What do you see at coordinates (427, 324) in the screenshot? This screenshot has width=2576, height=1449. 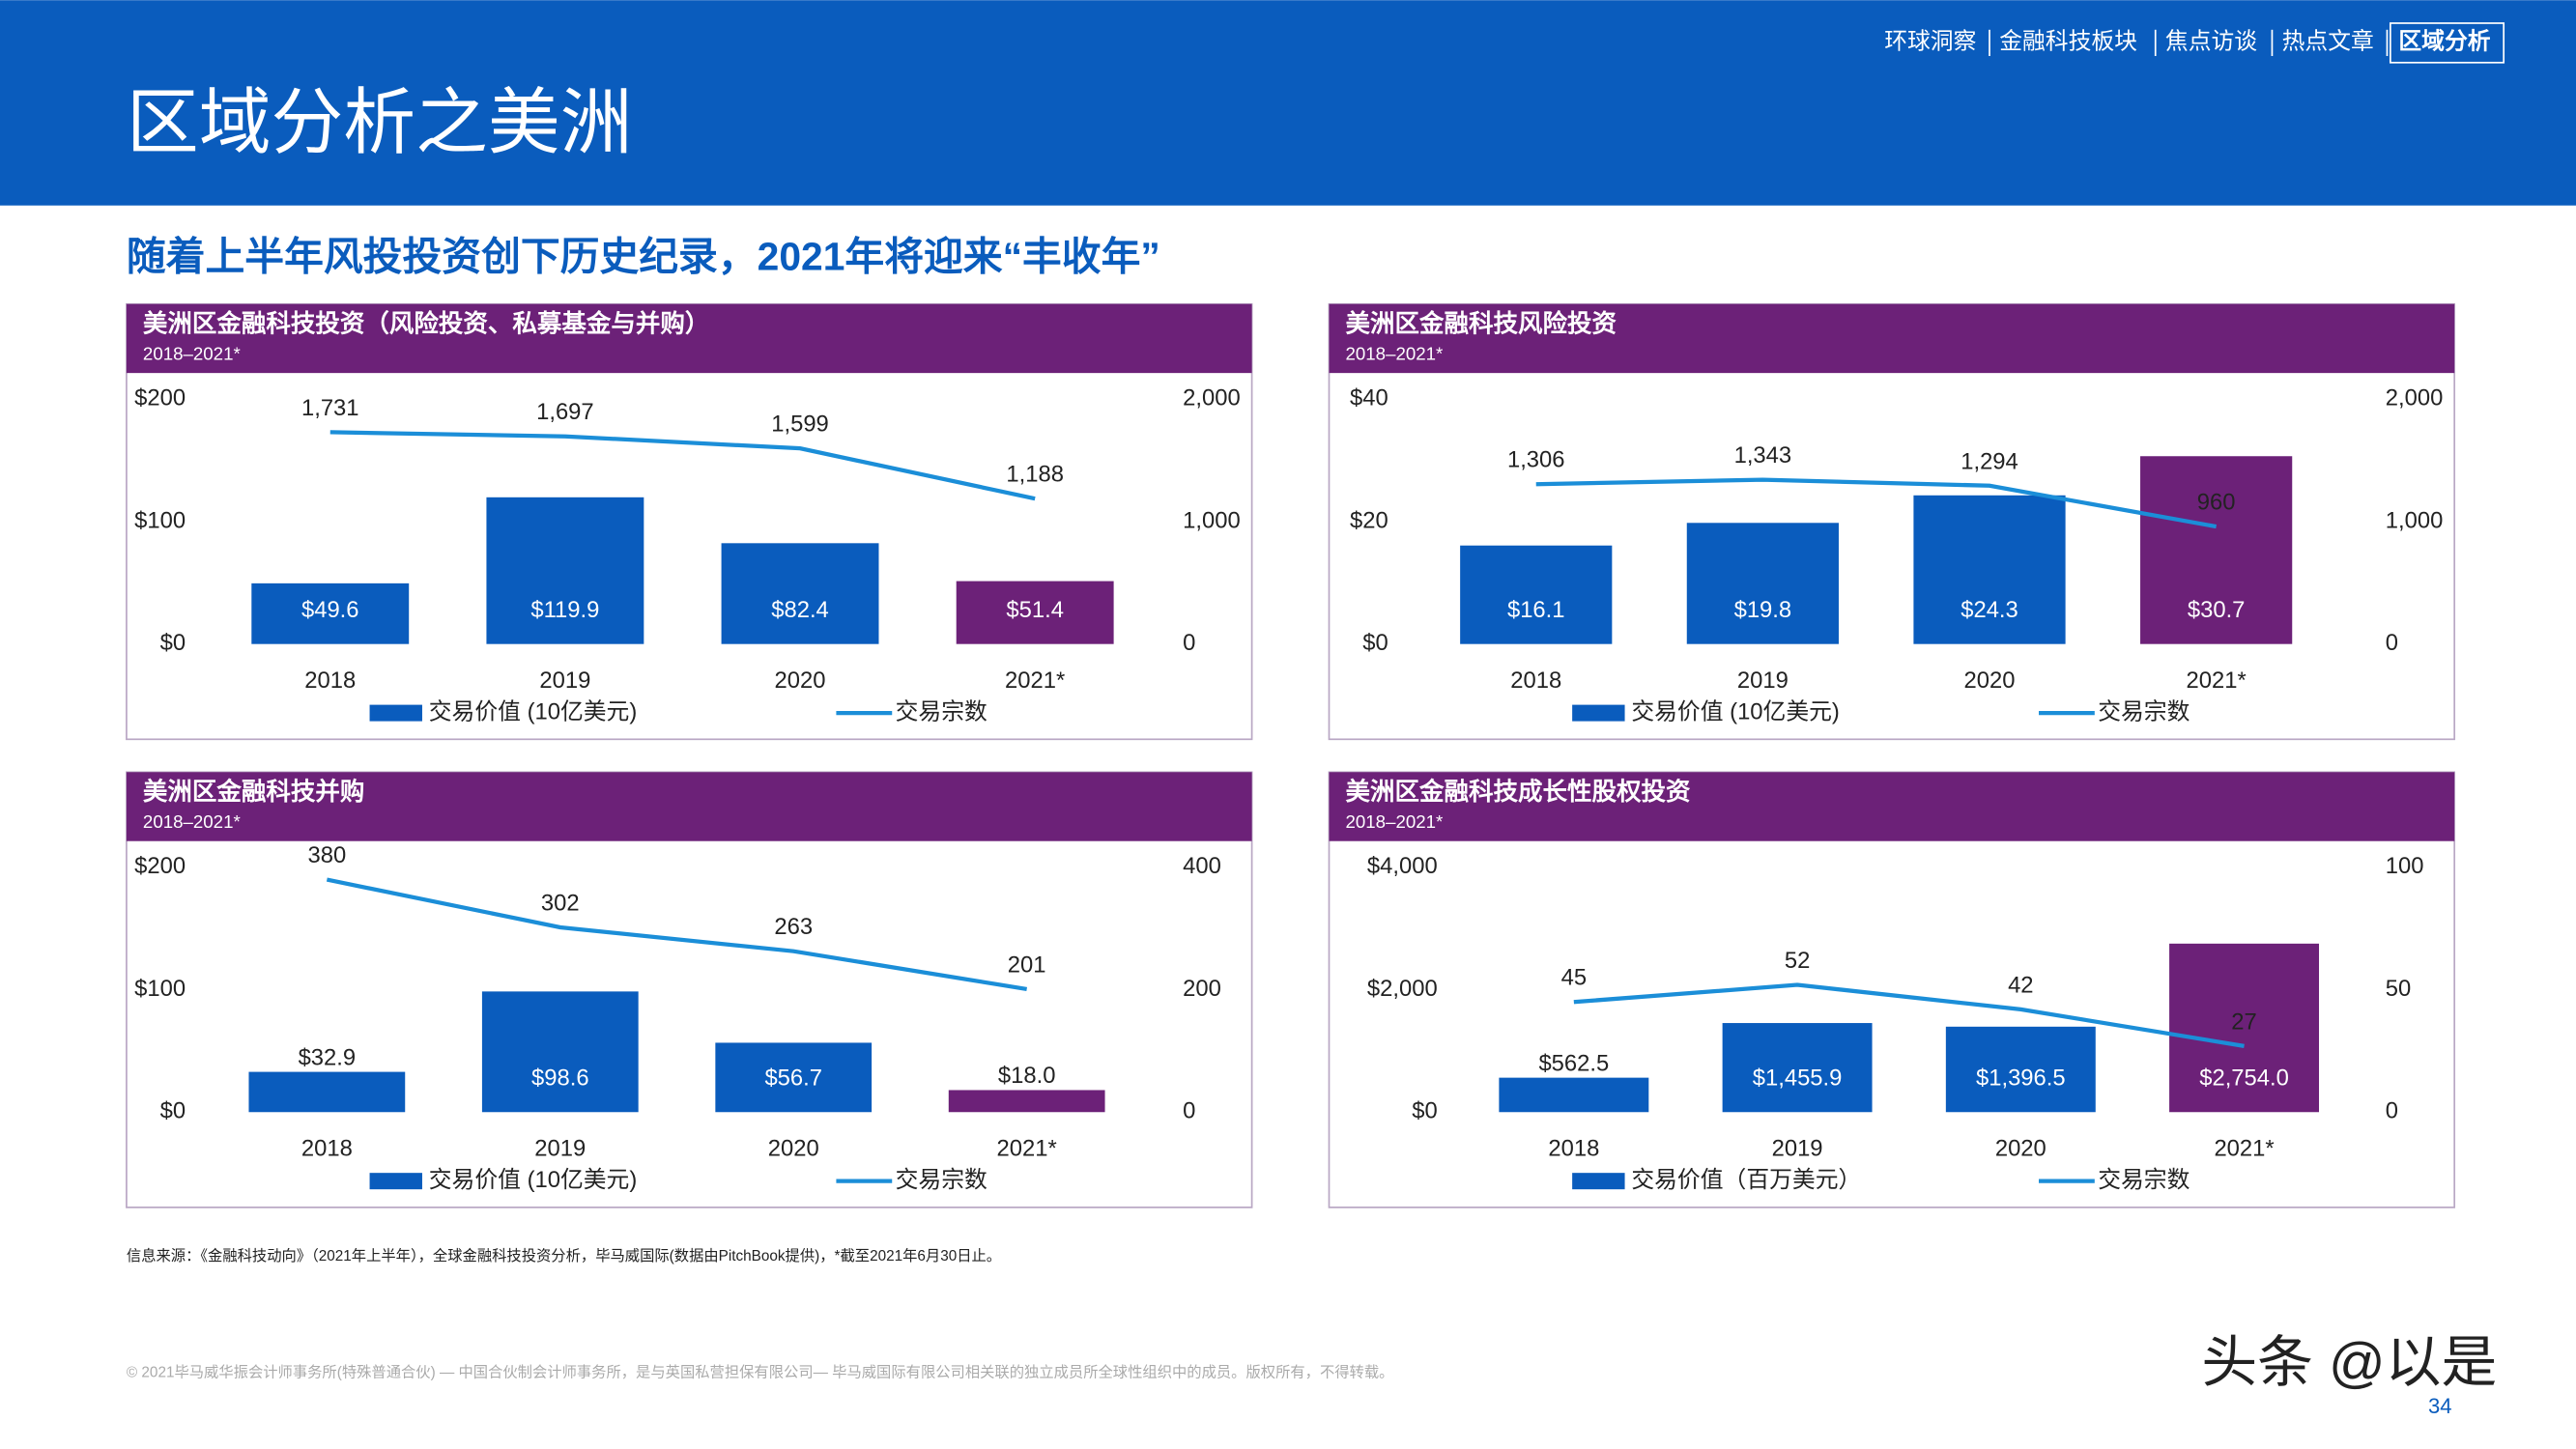 I see `chart-title: 美洲区金融科技投资（风险投资、私募基金与并购）` at bounding box center [427, 324].